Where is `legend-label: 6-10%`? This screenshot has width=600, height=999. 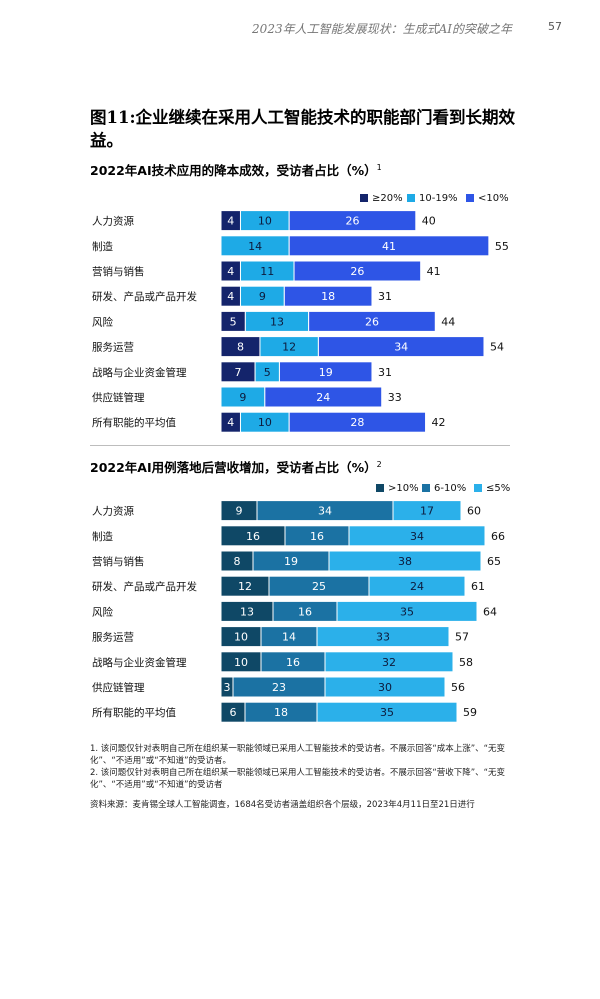
legend-label: 6-10% is located at coordinates (450, 488).